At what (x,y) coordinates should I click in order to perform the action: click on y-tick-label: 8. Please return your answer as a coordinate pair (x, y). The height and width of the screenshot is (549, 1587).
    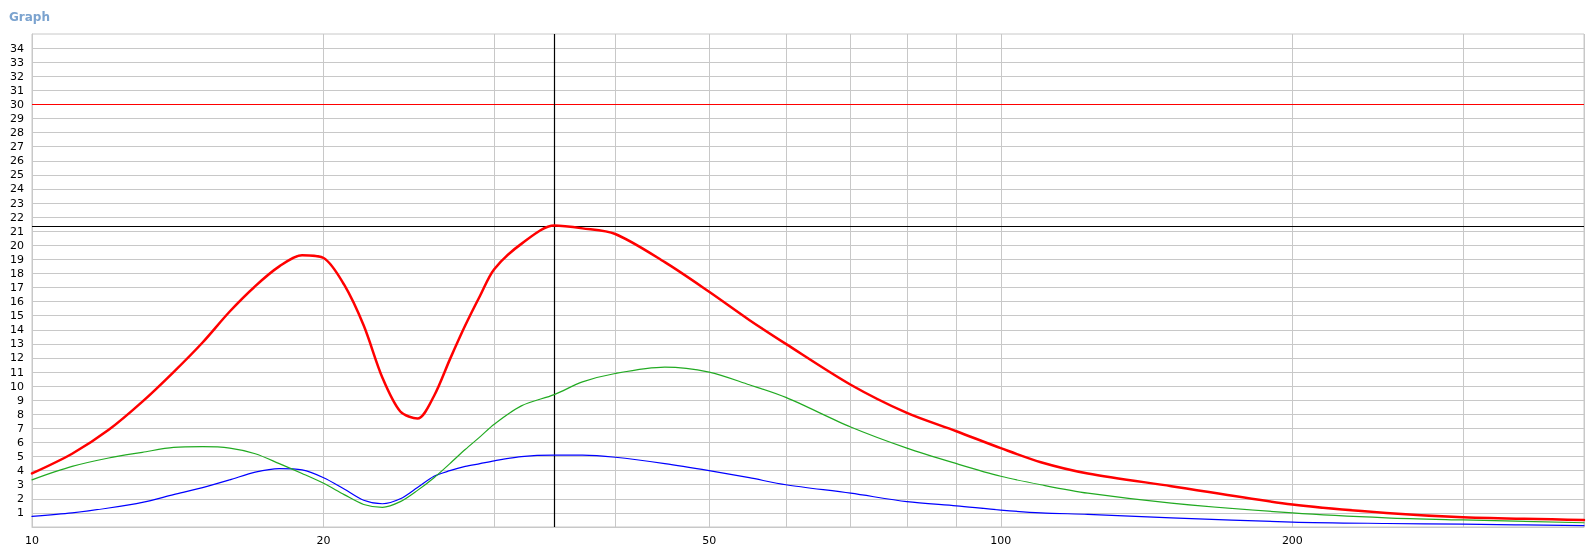
    Looking at the image, I should click on (20, 414).